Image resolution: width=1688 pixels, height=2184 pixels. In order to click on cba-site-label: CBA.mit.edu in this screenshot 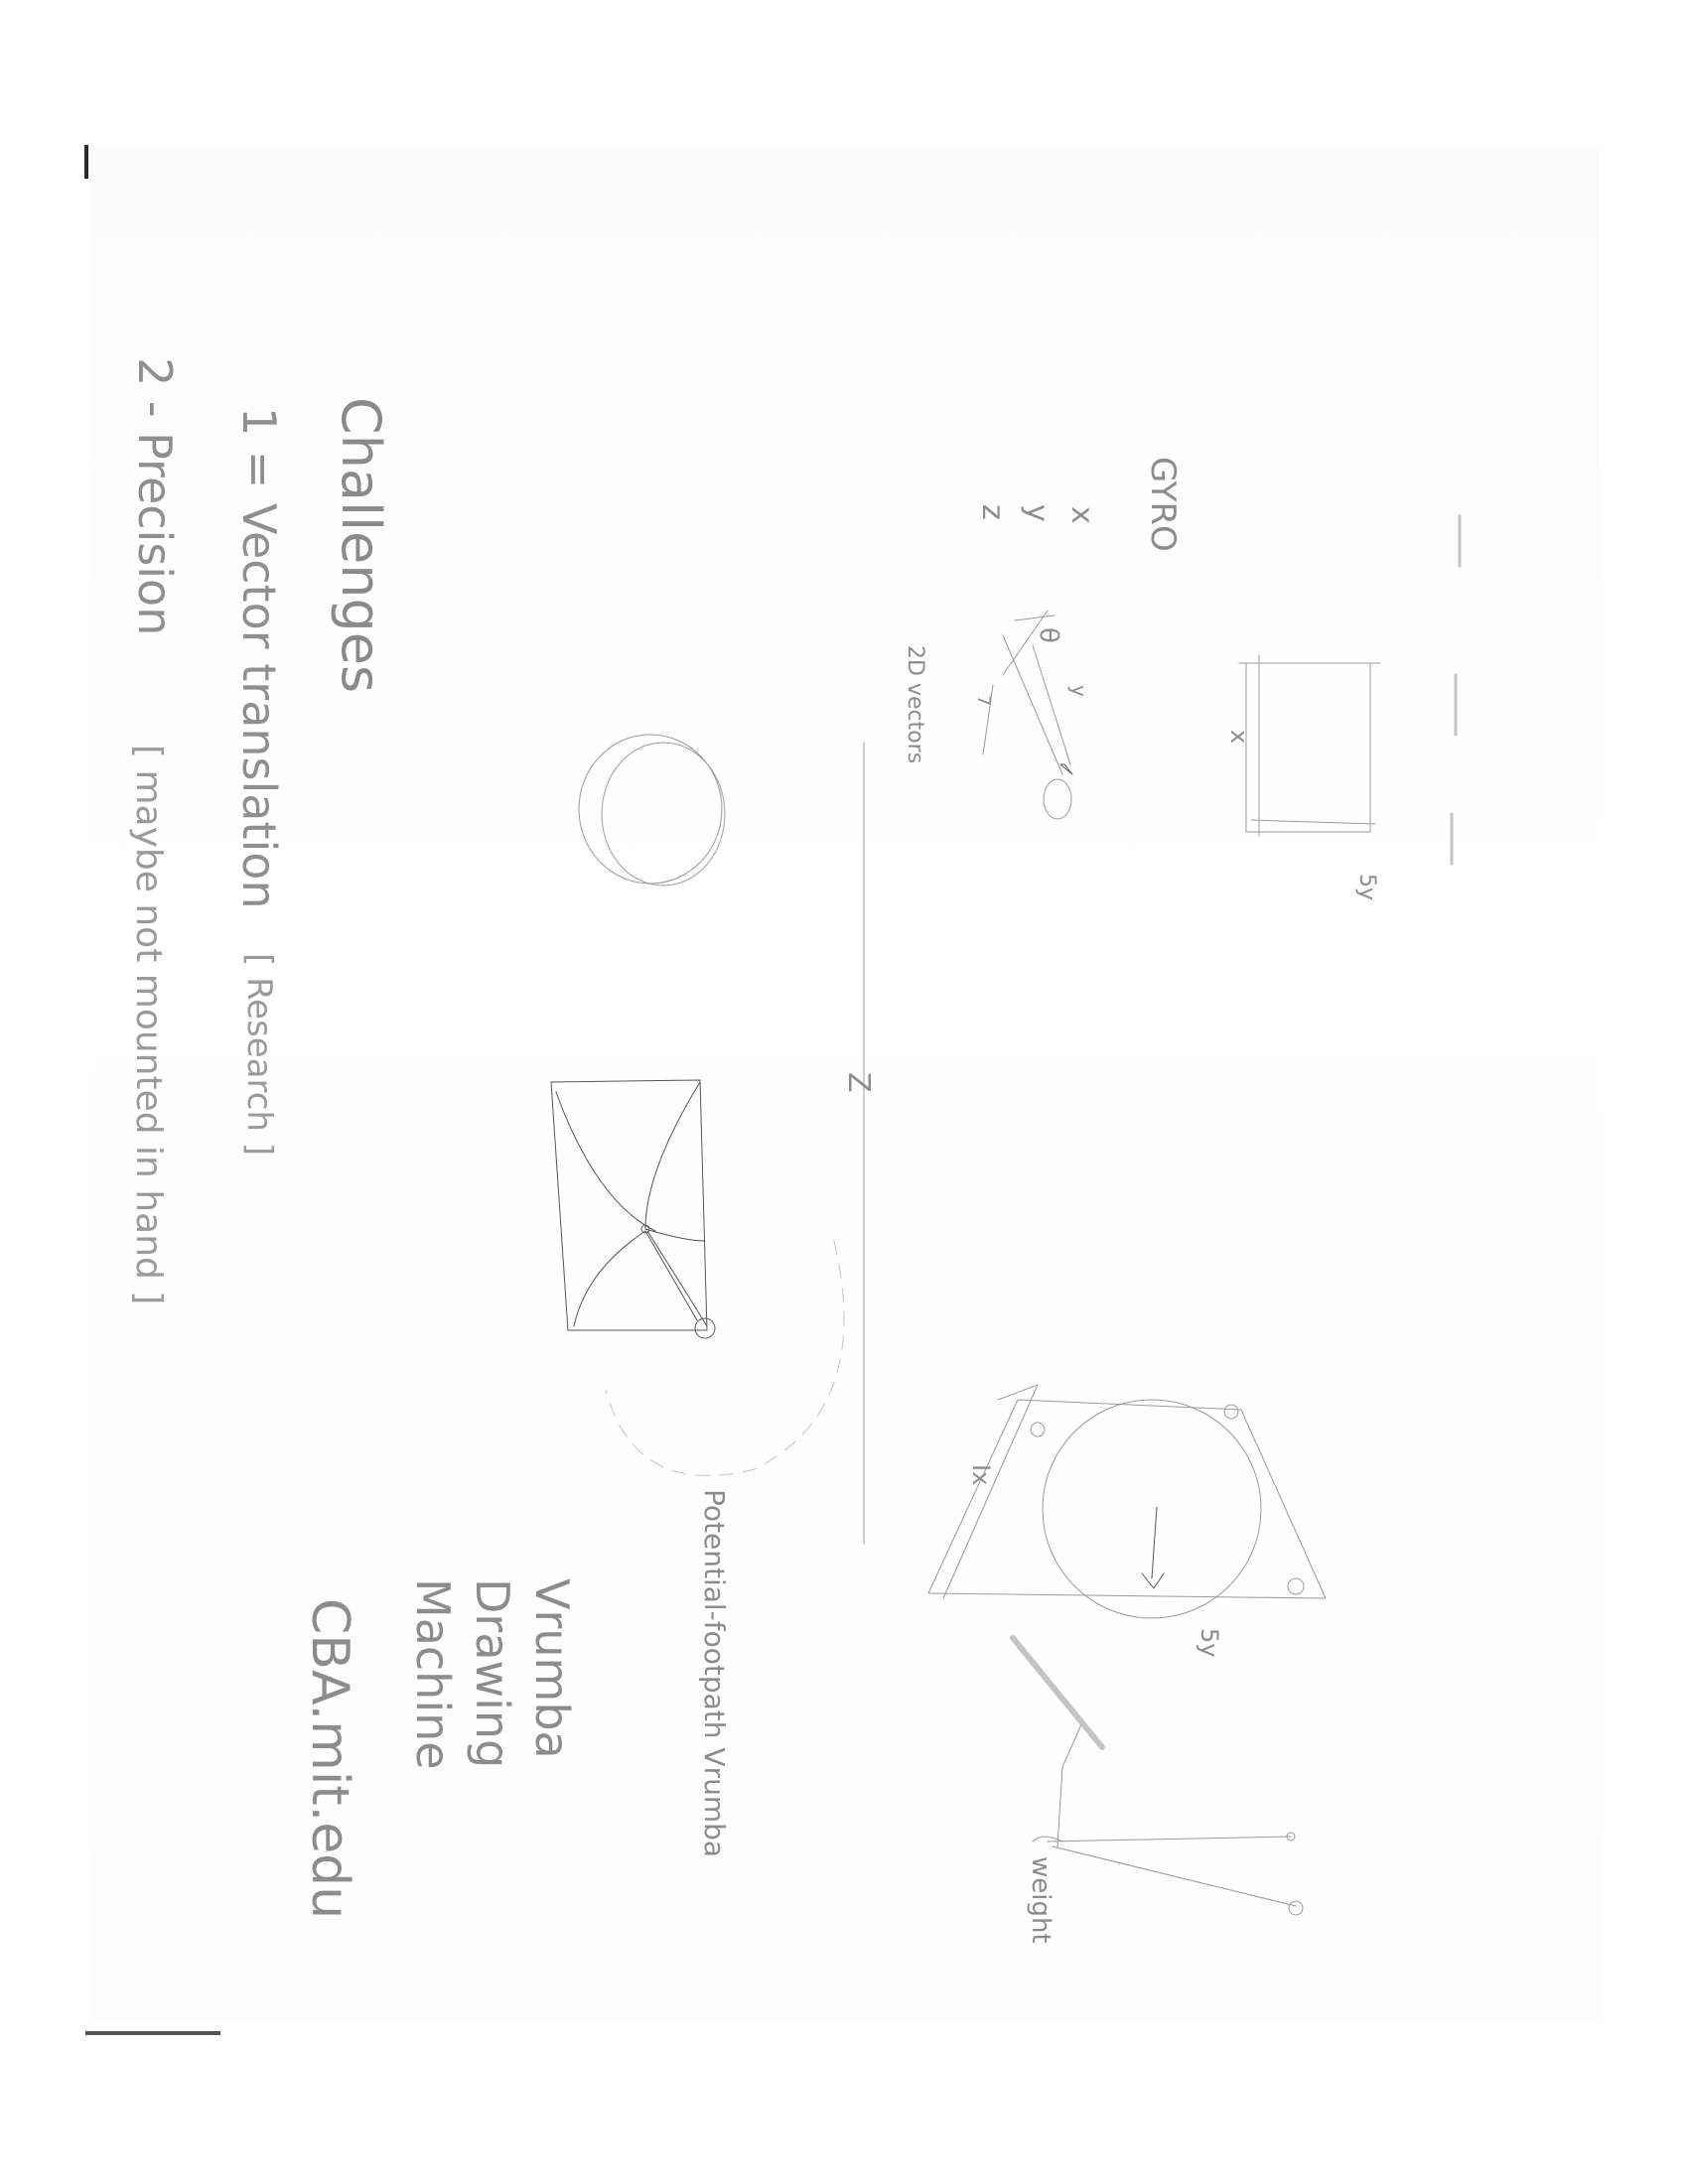, I will do `click(329, 1758)`.